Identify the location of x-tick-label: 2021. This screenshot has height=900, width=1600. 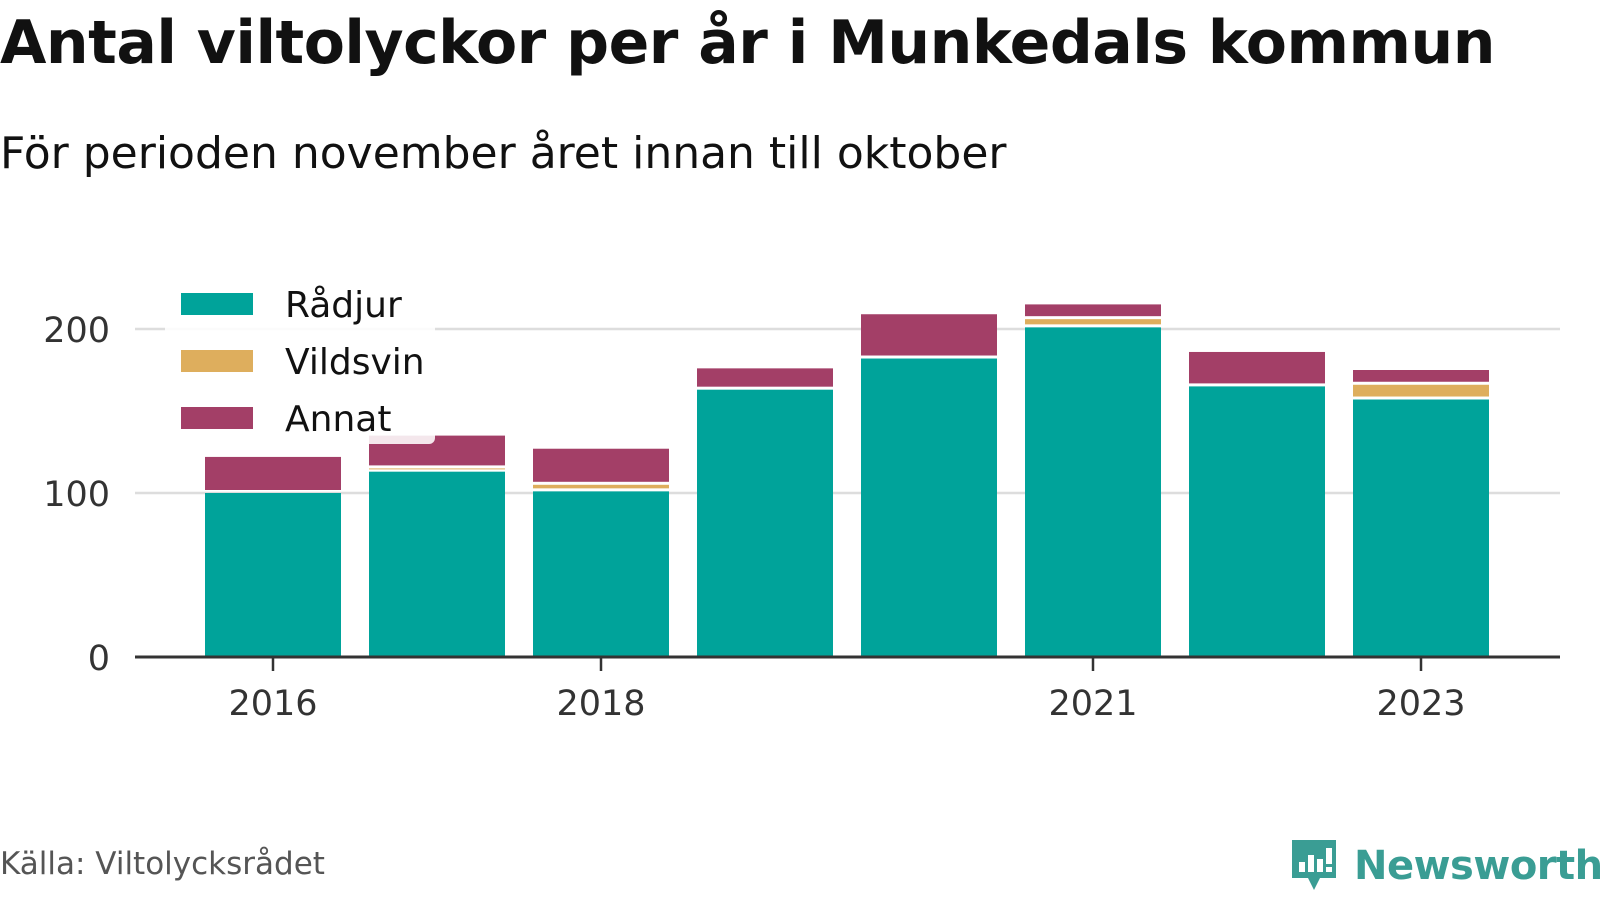
(1092, 704).